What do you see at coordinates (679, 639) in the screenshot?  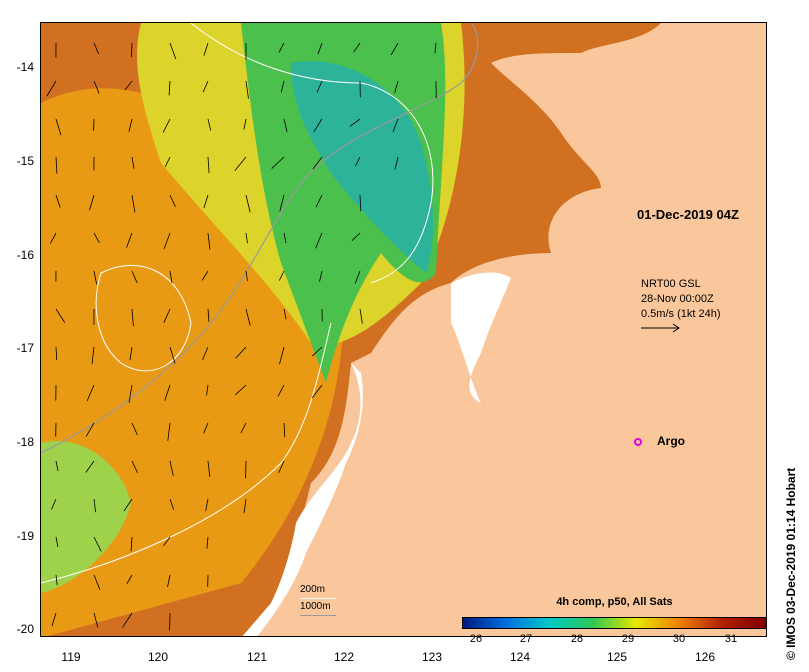 I see `colorbar-label: 30` at bounding box center [679, 639].